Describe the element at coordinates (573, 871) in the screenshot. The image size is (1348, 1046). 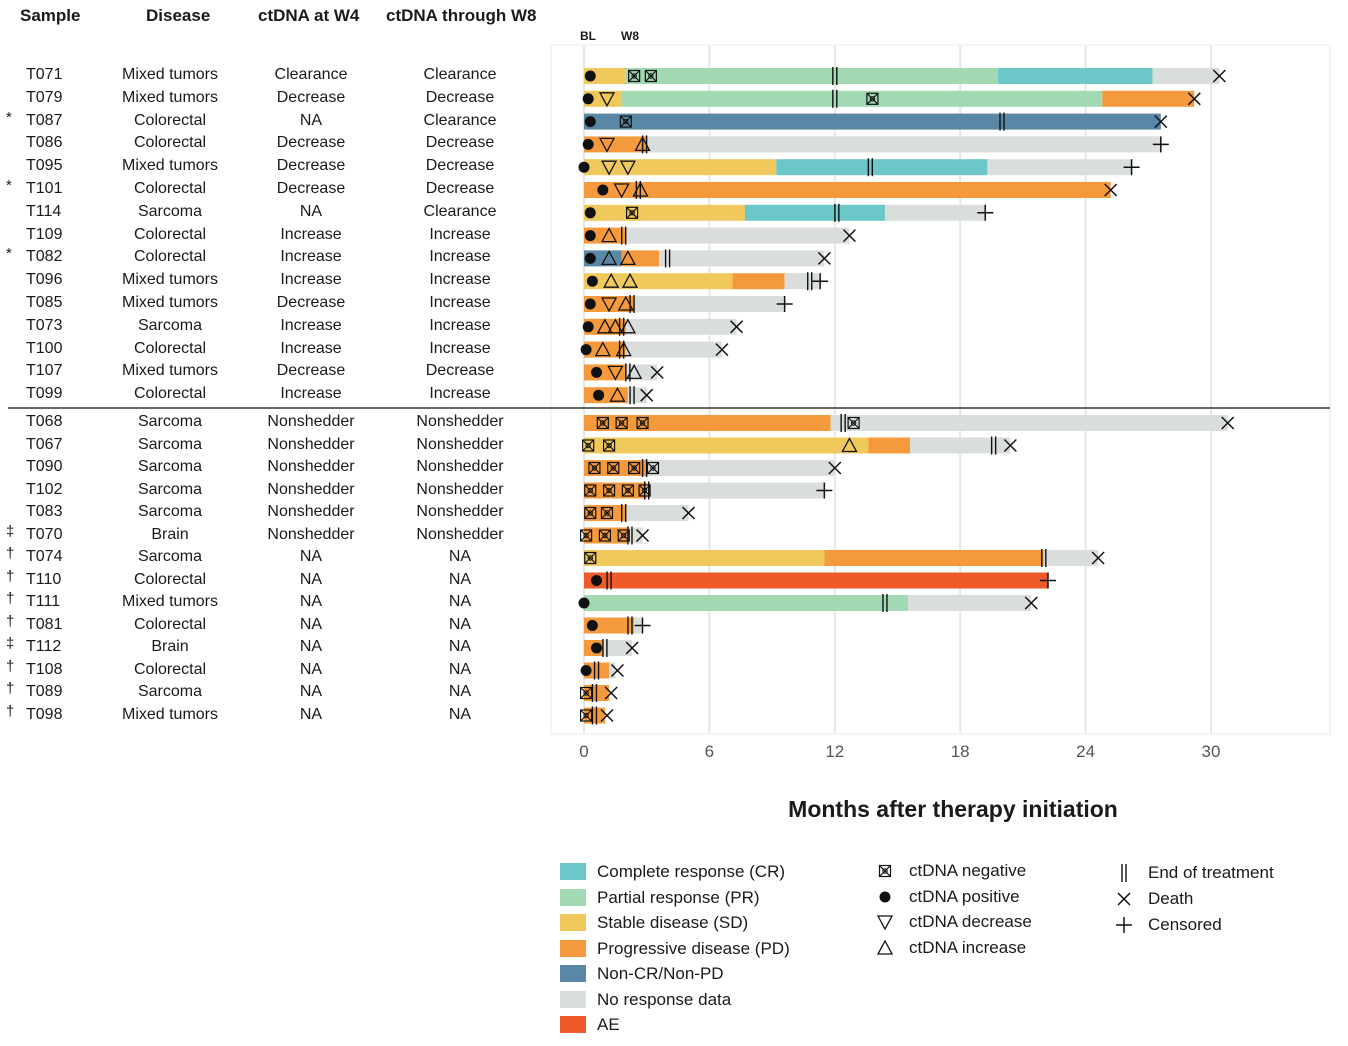
I see `legend-swatch-cr` at that location.